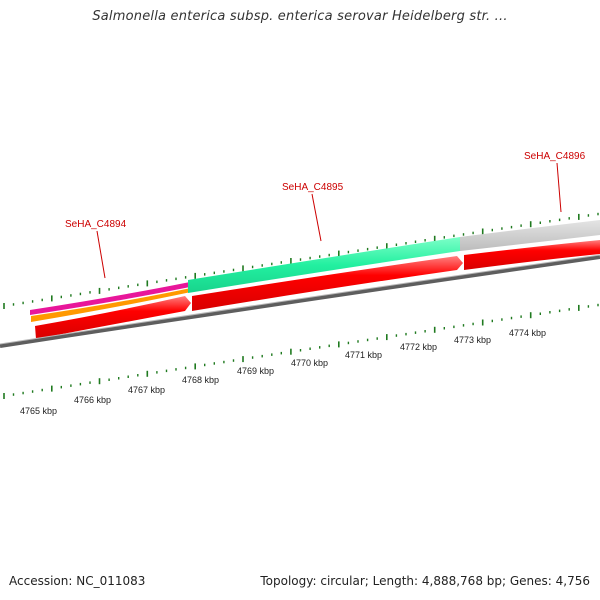 Image resolution: width=600 pixels, height=600 pixels. What do you see at coordinates (92, 400) in the screenshot?
I see `scale-label: 4766 kbp` at bounding box center [92, 400].